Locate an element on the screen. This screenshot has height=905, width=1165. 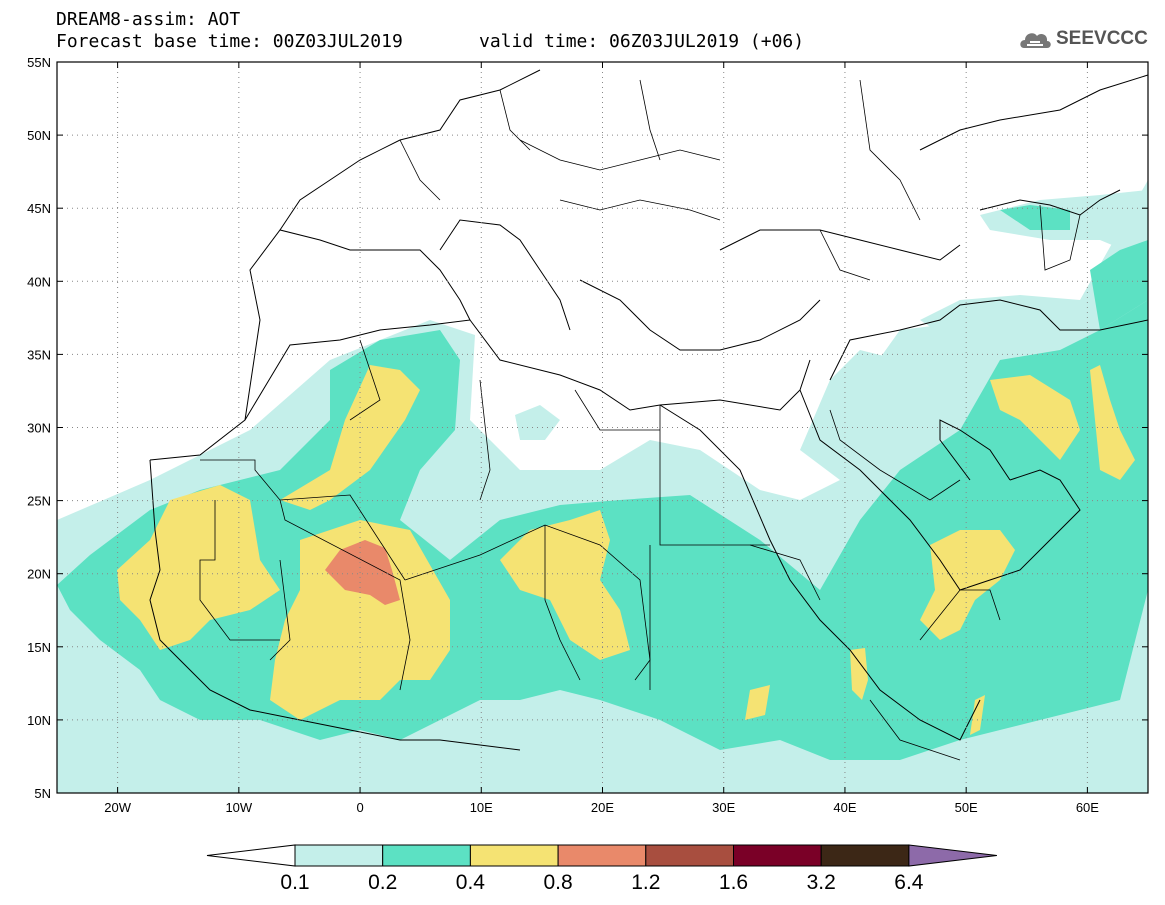
lon-tick-label: 50E is located at coordinates (966, 807).